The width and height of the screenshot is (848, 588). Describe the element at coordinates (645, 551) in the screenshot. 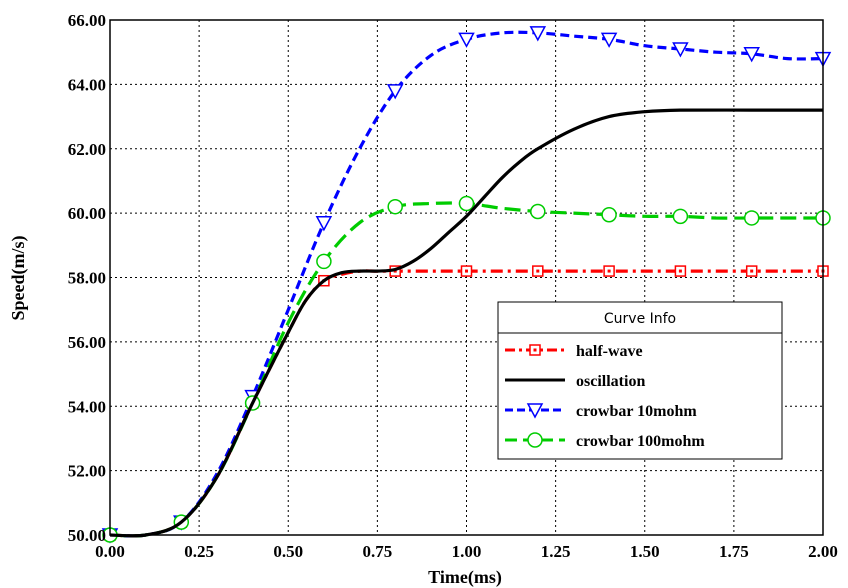

I see `x-tick-label: 1.50` at that location.